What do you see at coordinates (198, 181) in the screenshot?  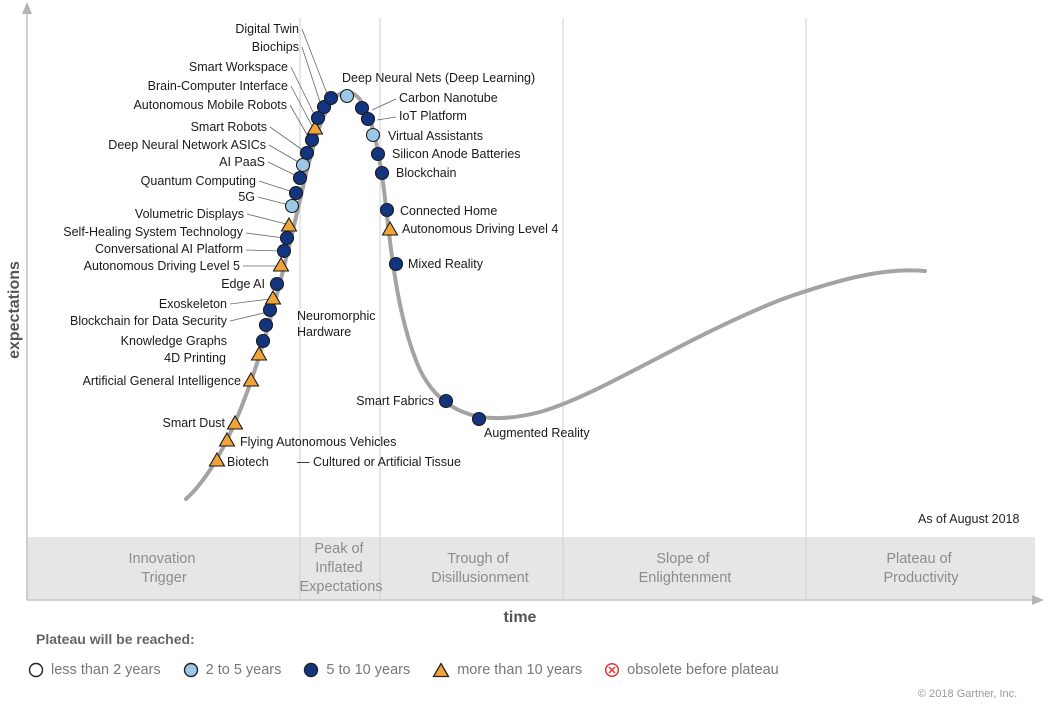 I see `point-label: Quantum Computing` at bounding box center [198, 181].